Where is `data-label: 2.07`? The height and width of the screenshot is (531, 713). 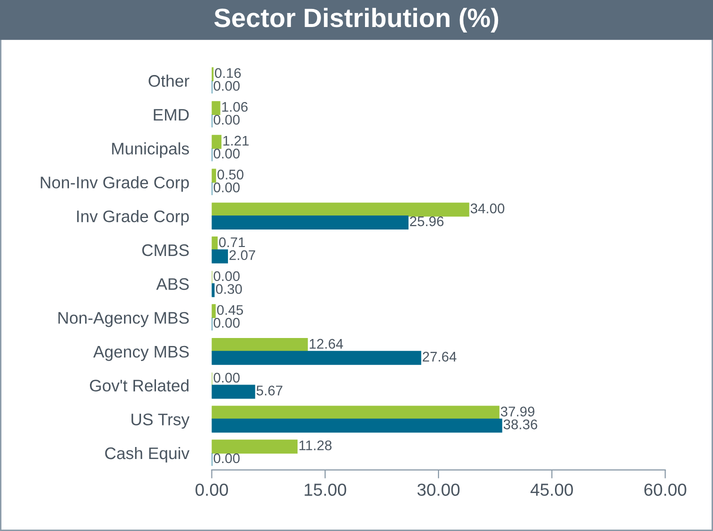
data-label: 2.07 is located at coordinates (242, 255).